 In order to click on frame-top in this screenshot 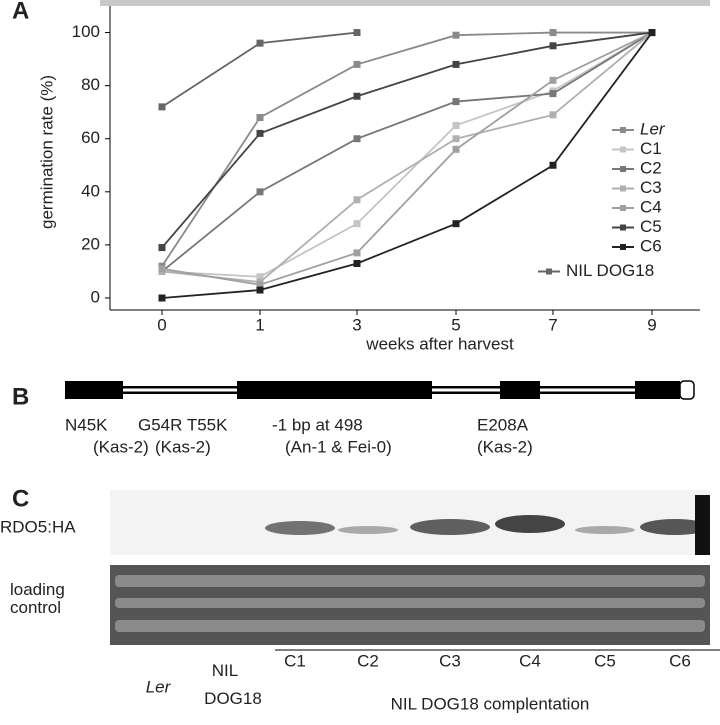, I will do `click(405, 3)`.